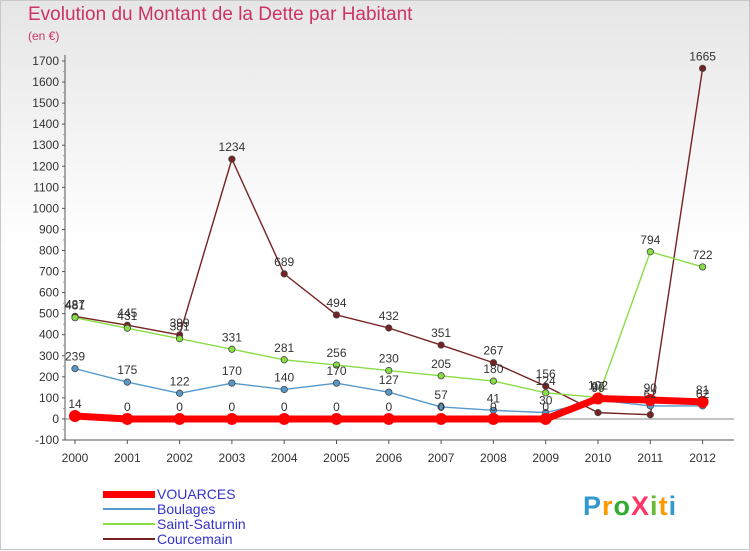 This screenshot has height=551, width=750. What do you see at coordinates (49, 377) in the screenshot?
I see `y-tick-label: 200` at bounding box center [49, 377].